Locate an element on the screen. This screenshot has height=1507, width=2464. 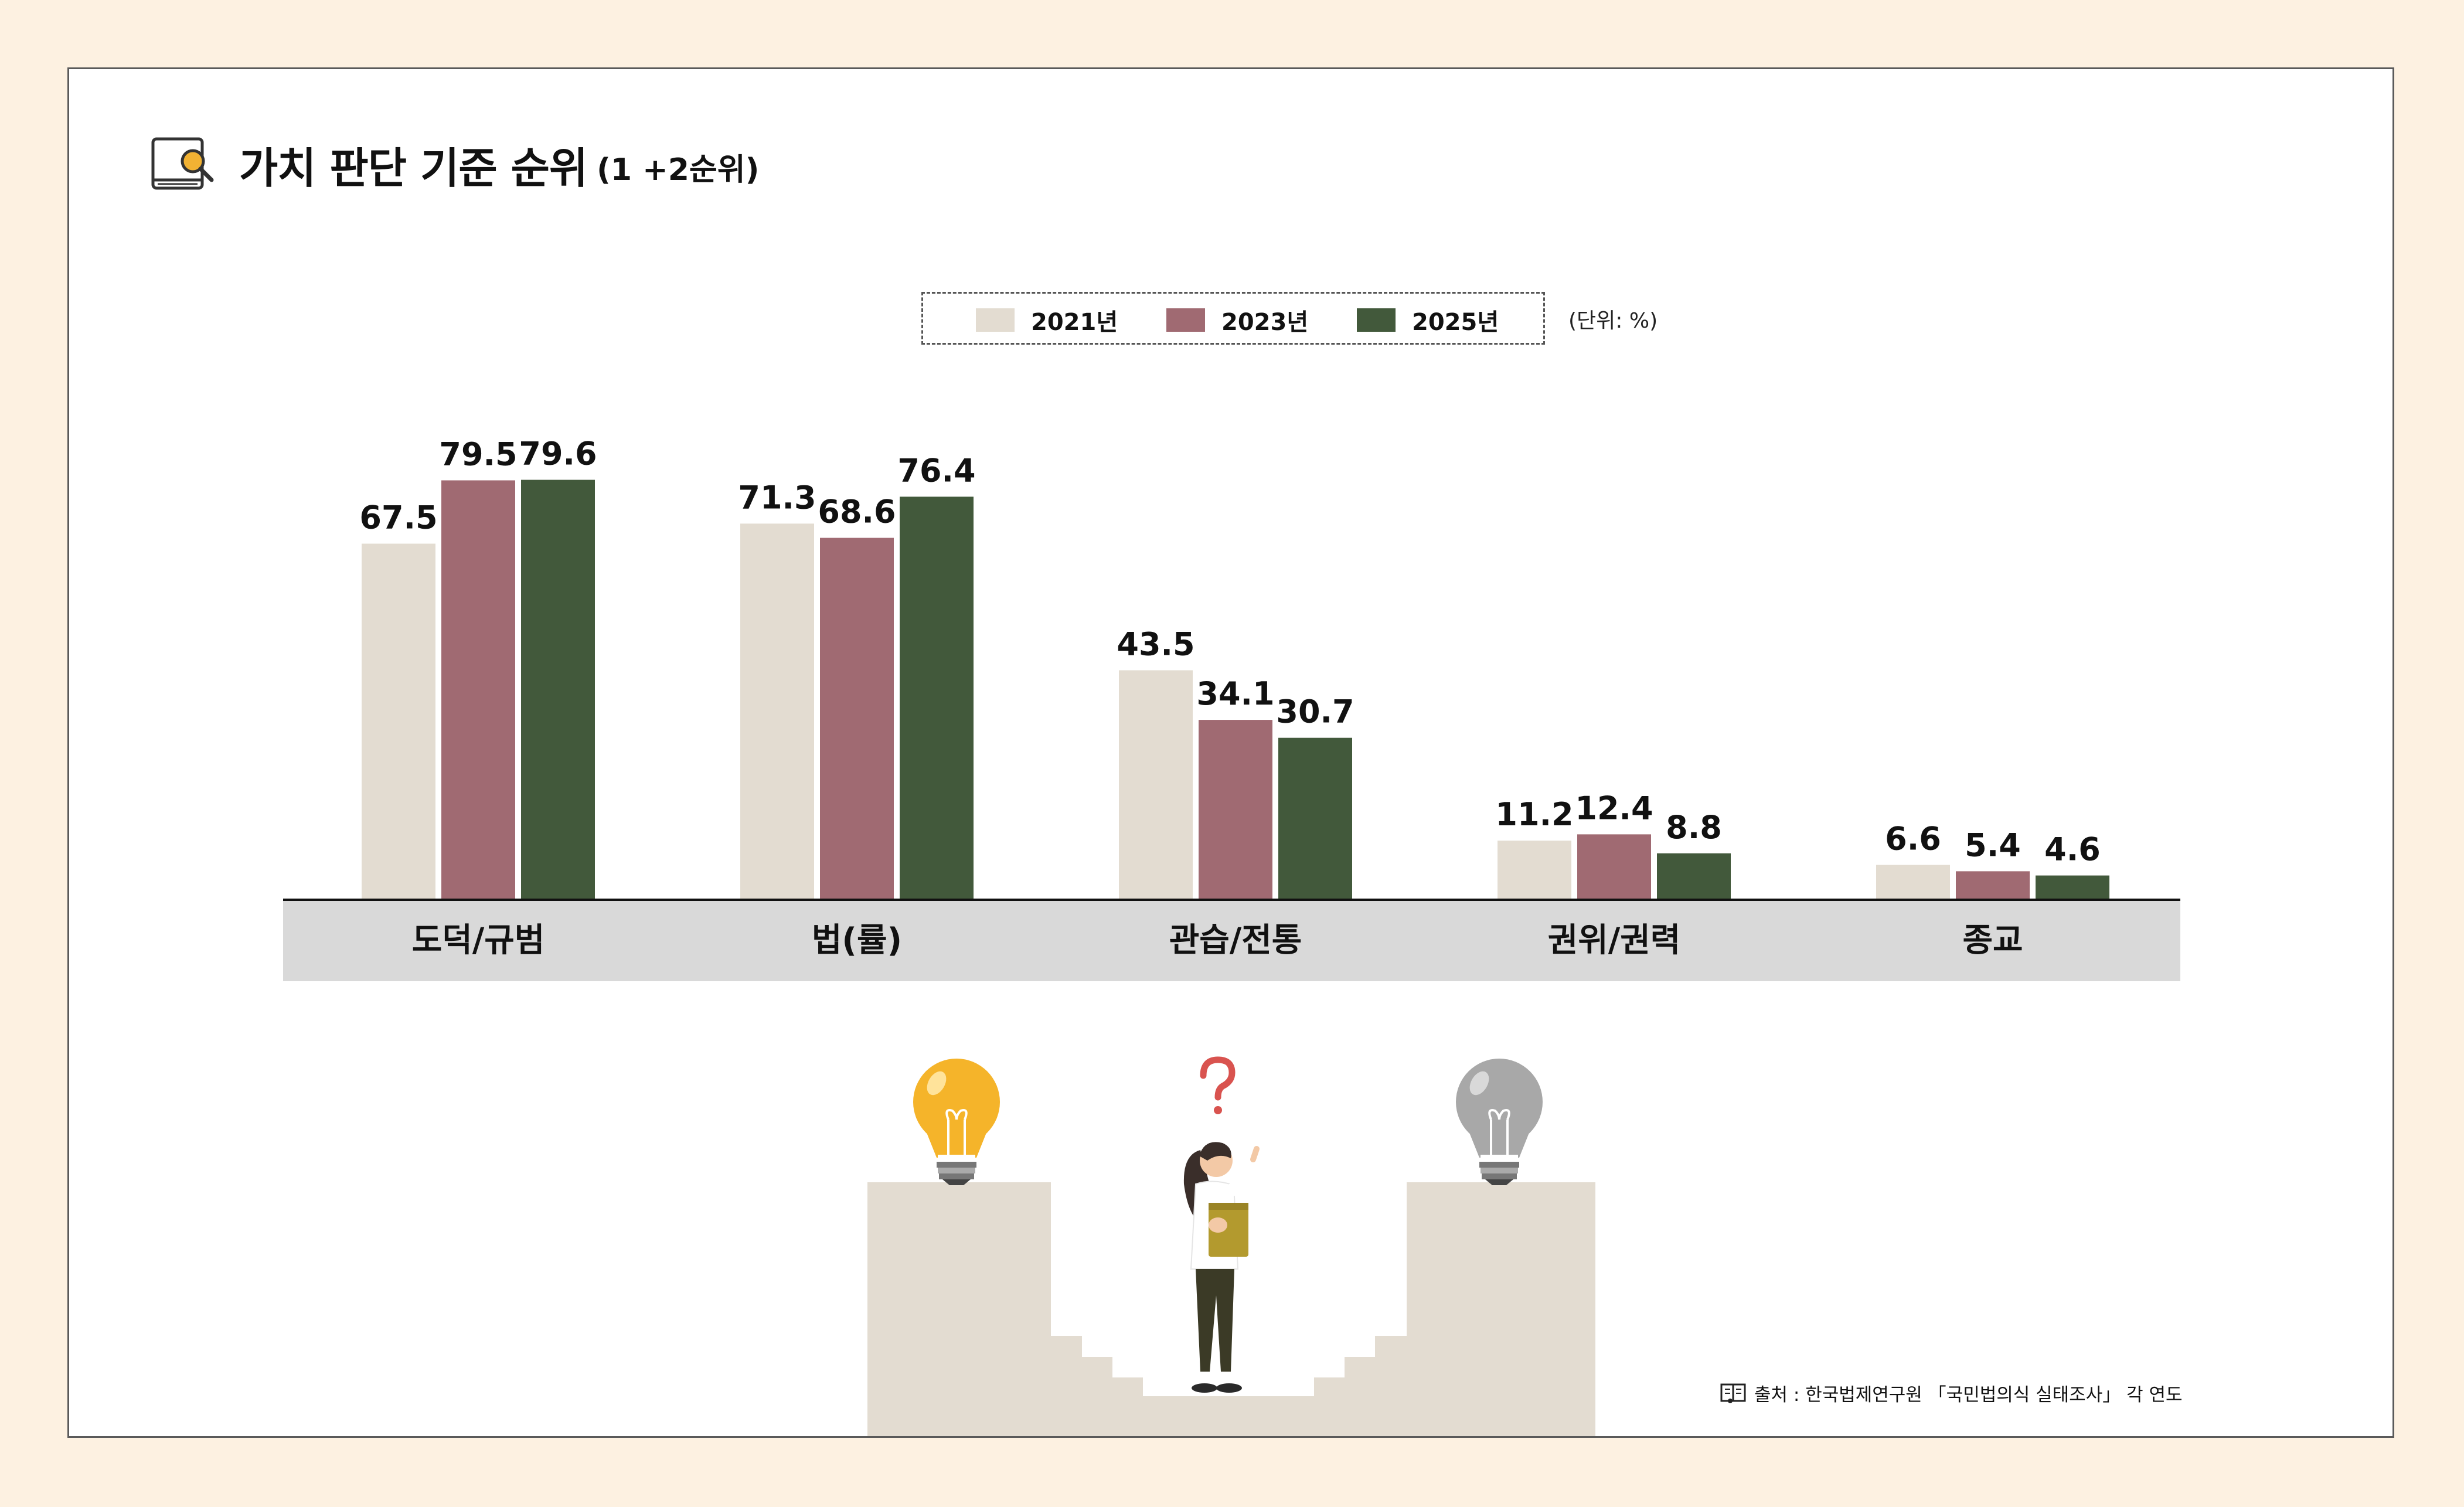
value-label-5-1: 6.6 is located at coordinates (1913, 839).